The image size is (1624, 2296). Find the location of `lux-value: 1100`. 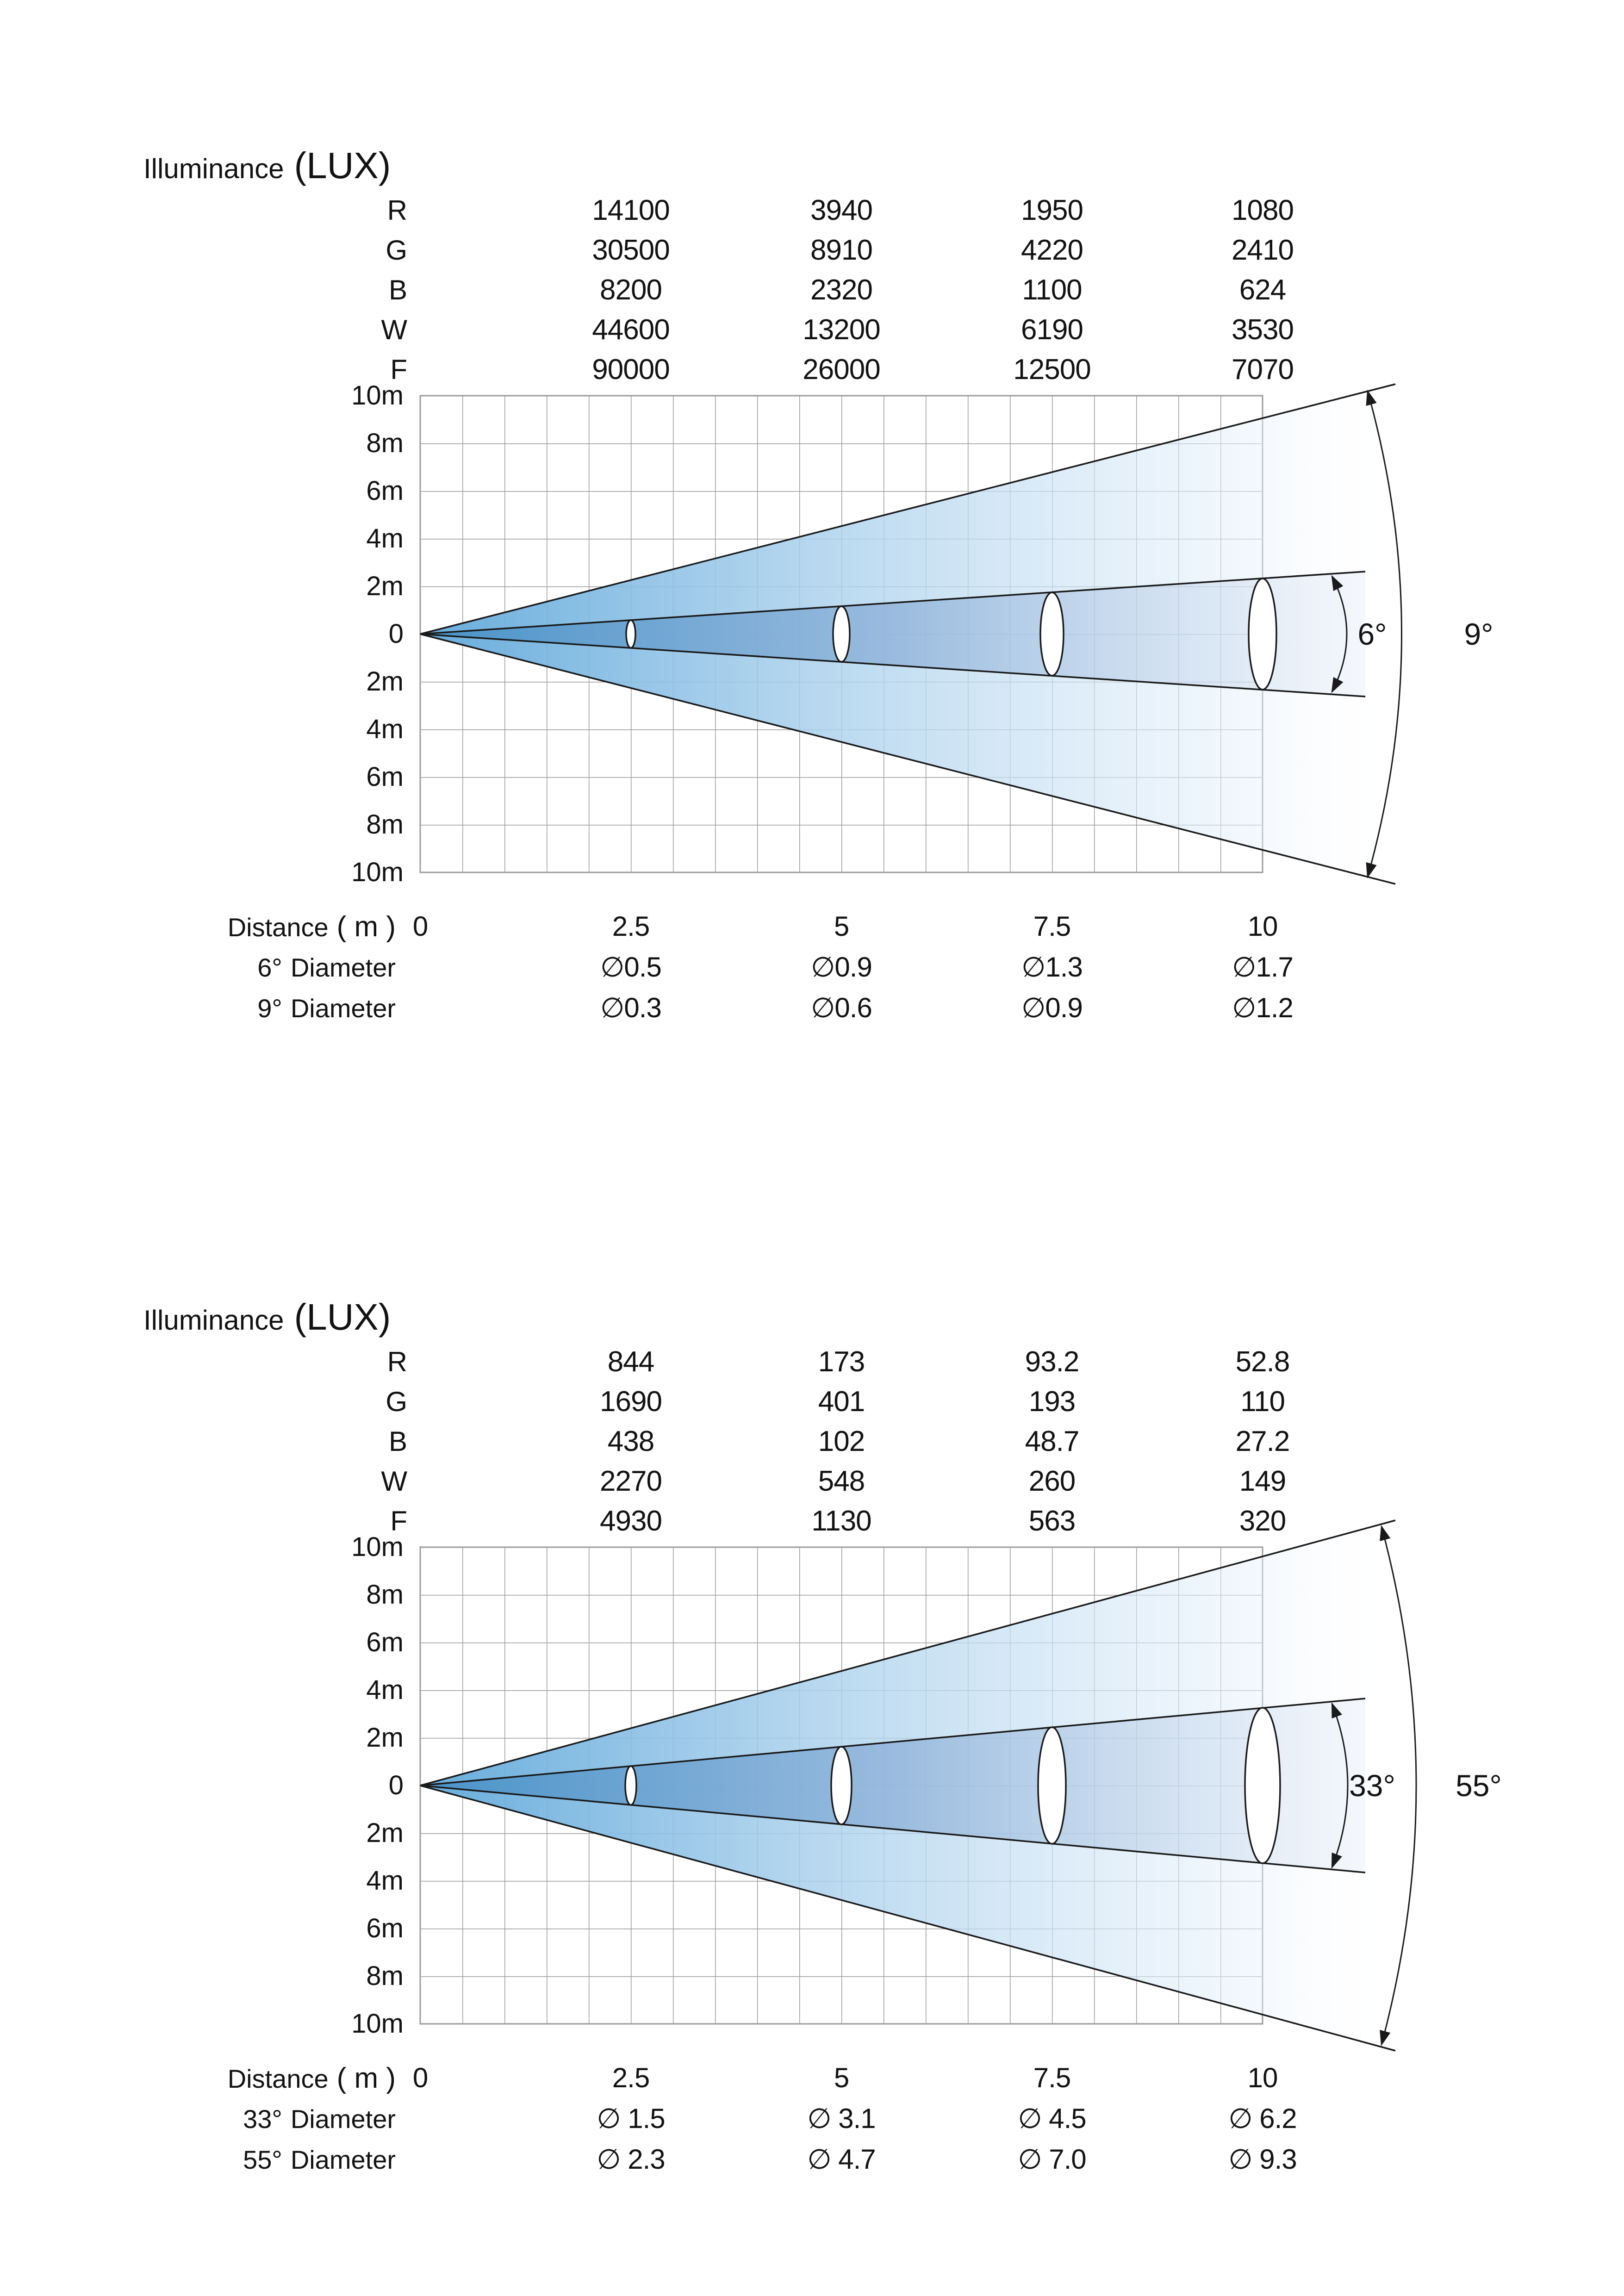

lux-value: 1100 is located at coordinates (1052, 290).